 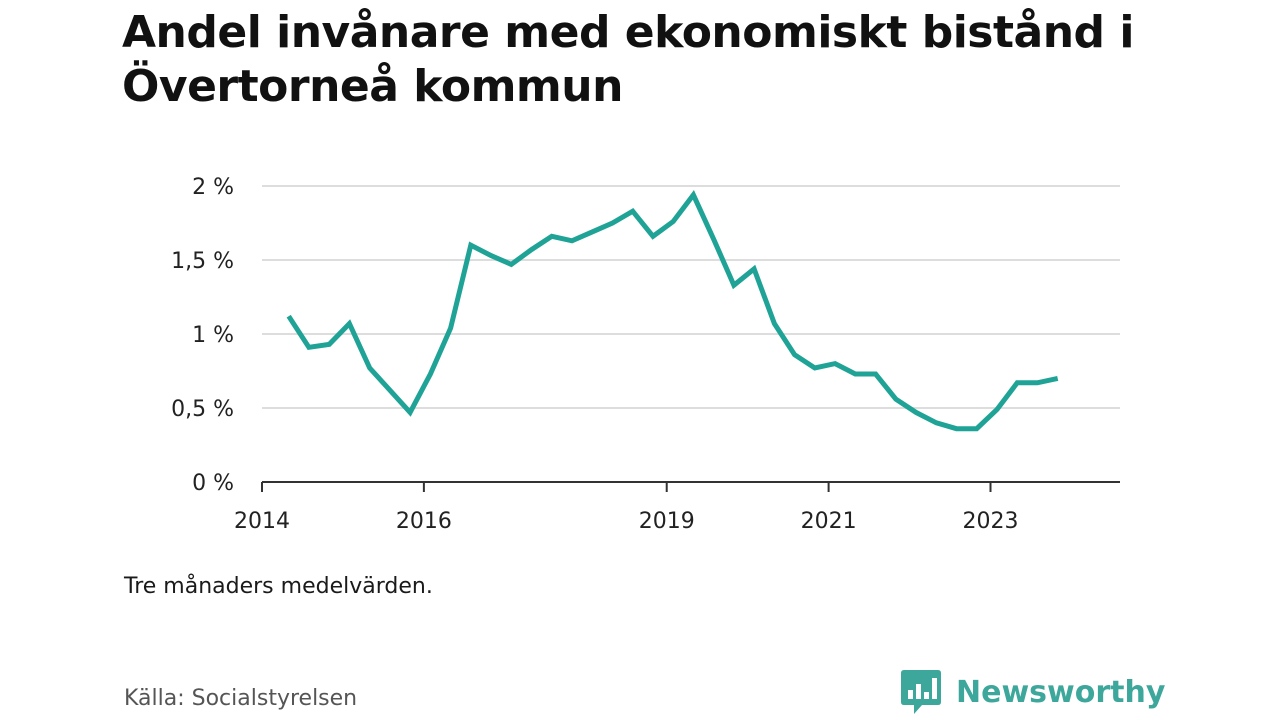 I want to click on y-tick-label: 1,5 %, so click(x=202, y=261).